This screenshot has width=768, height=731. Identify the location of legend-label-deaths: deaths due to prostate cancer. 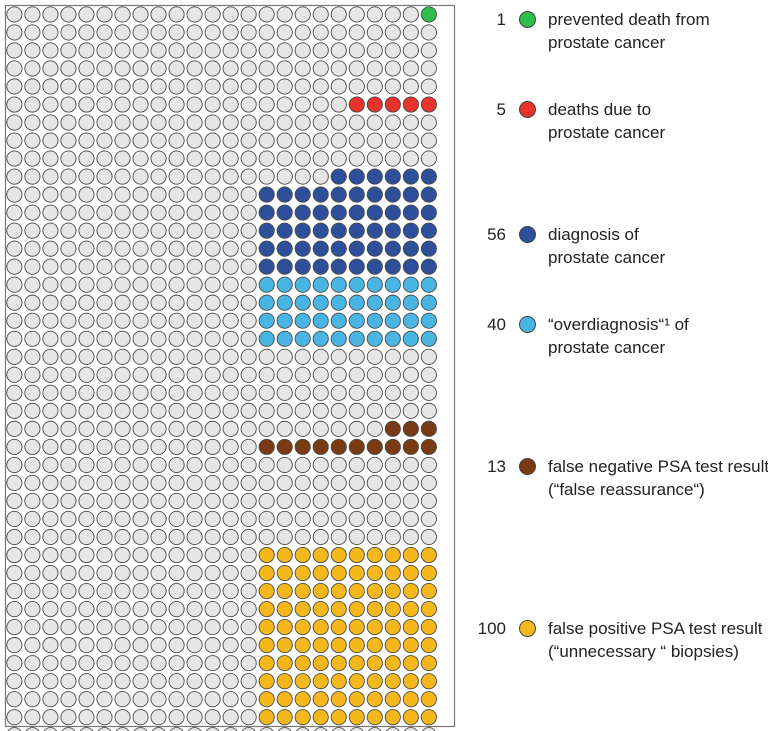
(658, 121).